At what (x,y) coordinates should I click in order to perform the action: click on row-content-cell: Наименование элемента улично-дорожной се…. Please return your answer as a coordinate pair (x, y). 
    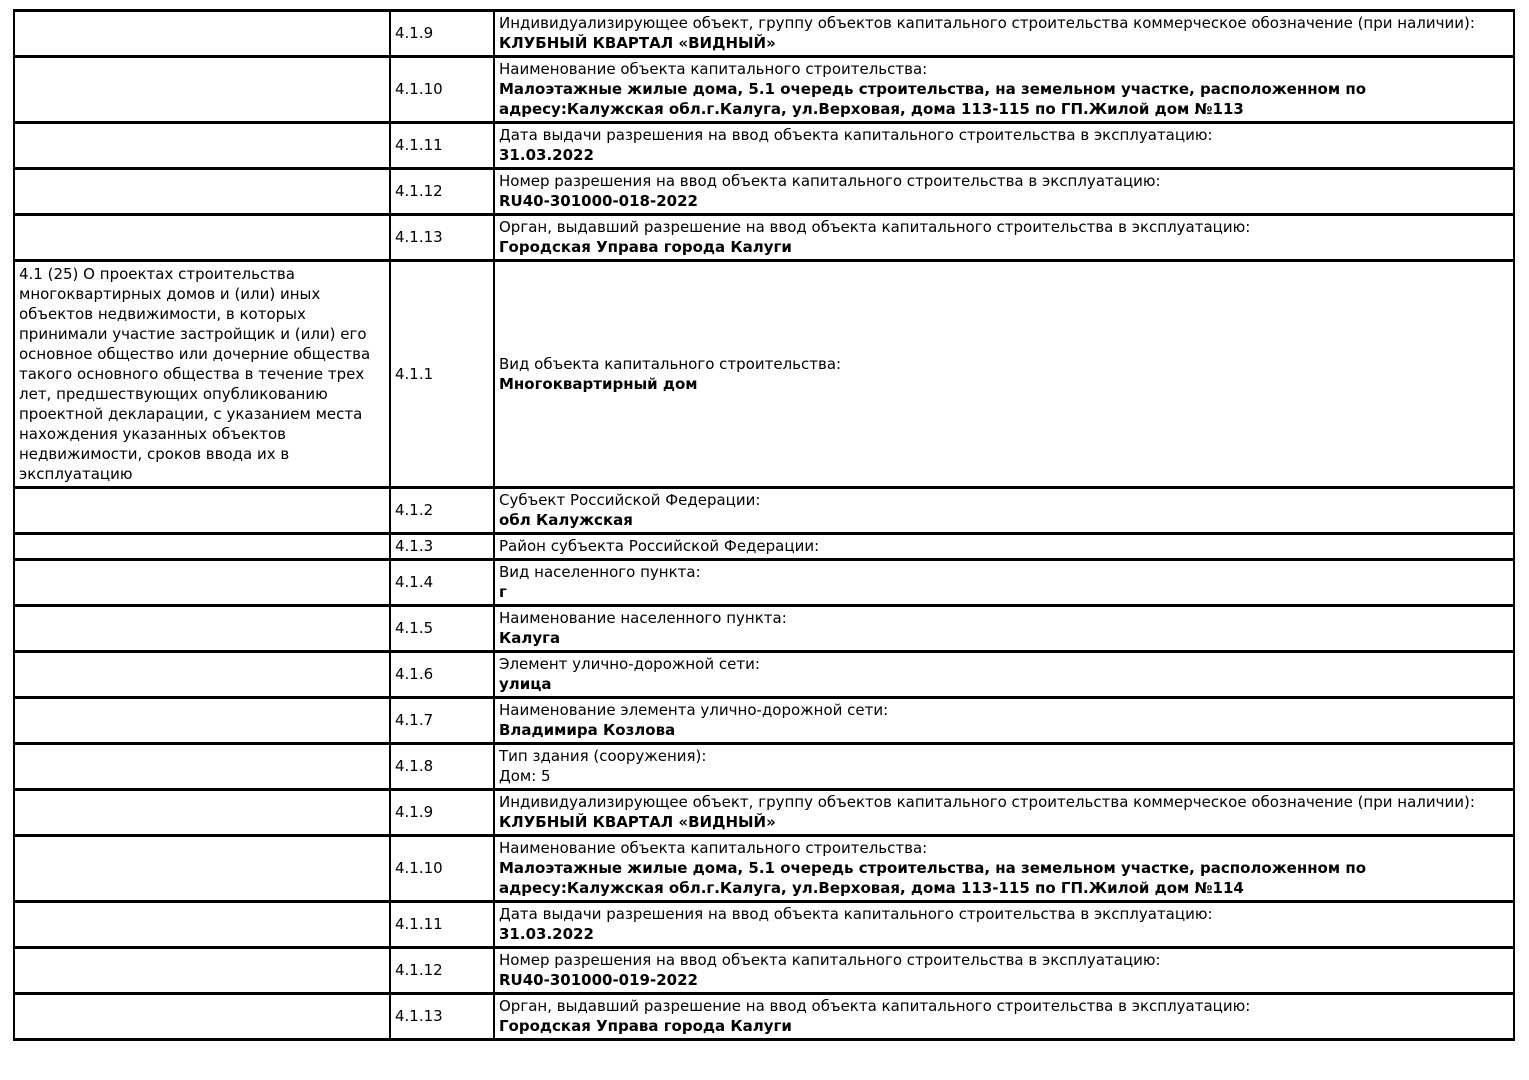
    Looking at the image, I should click on (1004, 720).